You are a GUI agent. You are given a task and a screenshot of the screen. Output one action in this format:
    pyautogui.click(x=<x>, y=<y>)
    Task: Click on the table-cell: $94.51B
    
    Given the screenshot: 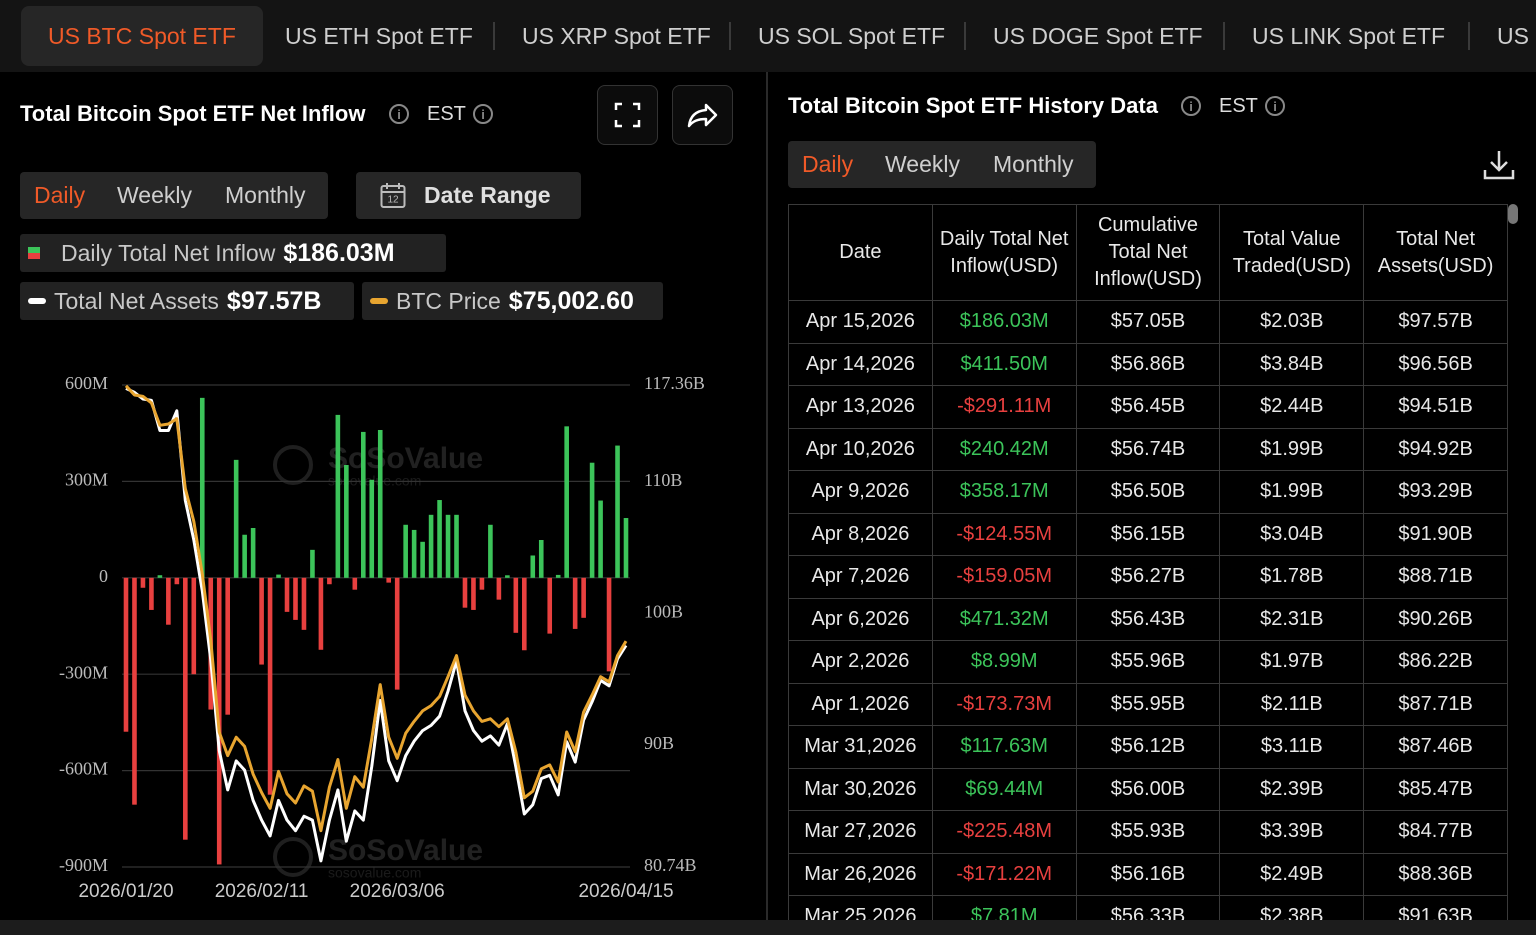 What is the action you would take?
    pyautogui.click(x=1435, y=407)
    